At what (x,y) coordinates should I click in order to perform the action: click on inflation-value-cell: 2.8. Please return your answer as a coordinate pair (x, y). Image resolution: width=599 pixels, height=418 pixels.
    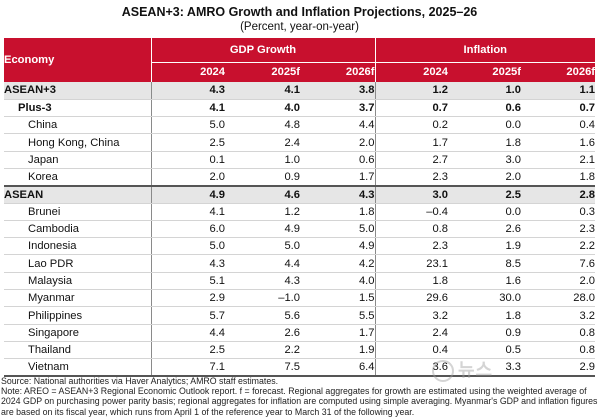
    Looking at the image, I should click on (558, 194).